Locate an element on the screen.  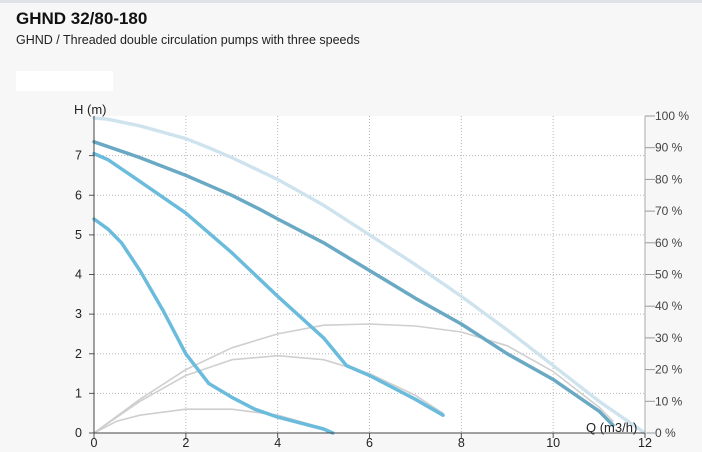
right-tick-label: 20 % is located at coordinates (669, 370).